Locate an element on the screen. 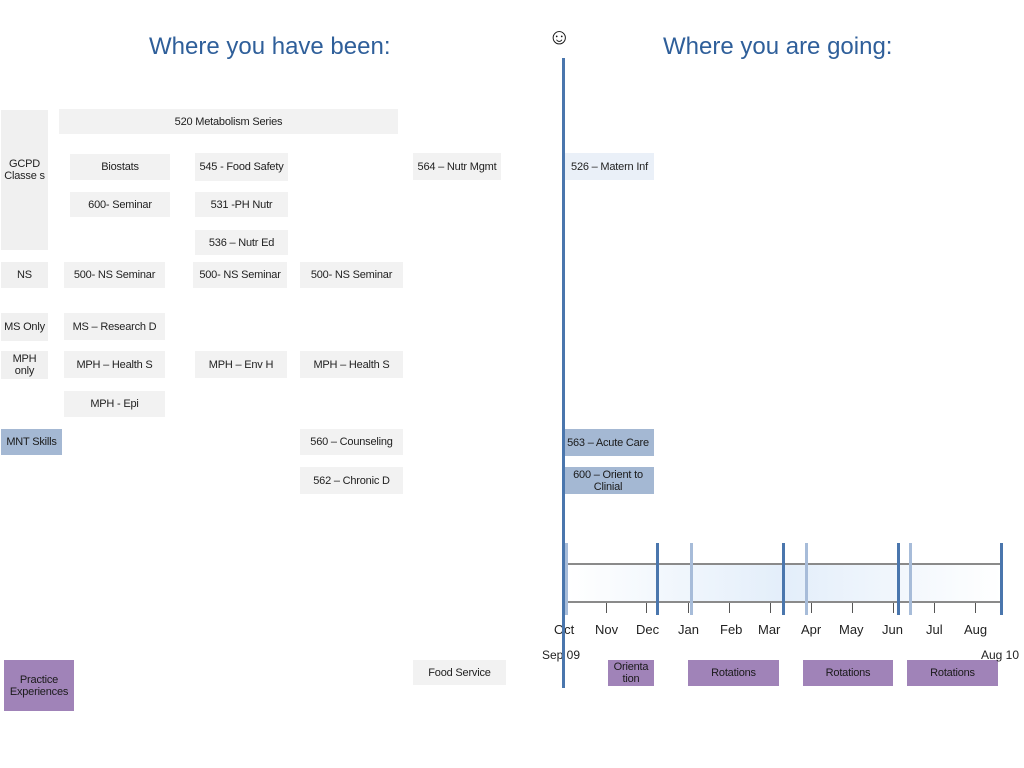 This screenshot has width=1024, height=768. course-ns-seminar-2: 500- NS Seminar is located at coordinates (240, 275).